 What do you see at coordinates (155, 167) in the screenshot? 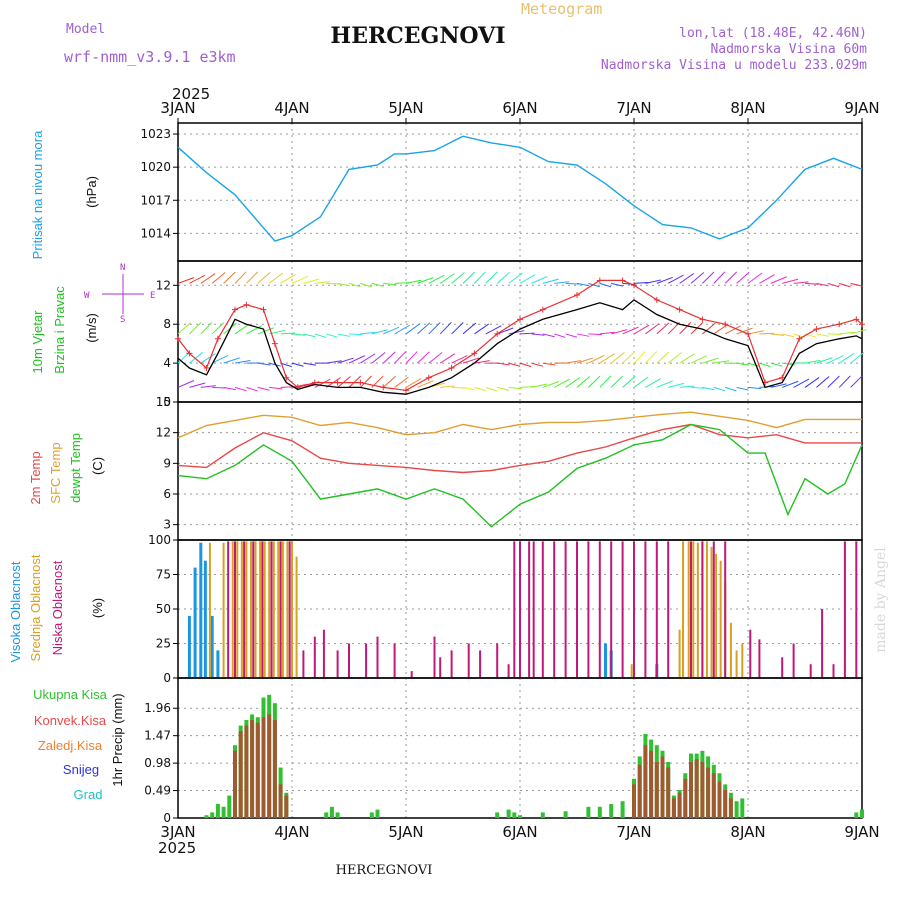
I see `y-tick-label: 1020` at bounding box center [155, 167].